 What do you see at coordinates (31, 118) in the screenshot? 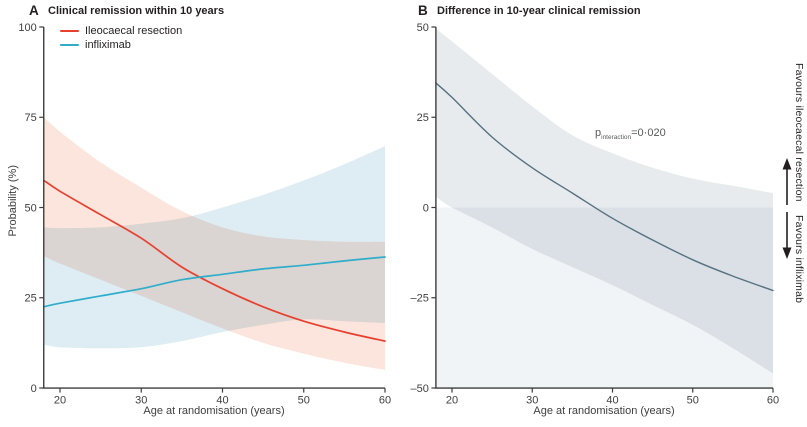
I see `y-tick-label: 75` at bounding box center [31, 118].